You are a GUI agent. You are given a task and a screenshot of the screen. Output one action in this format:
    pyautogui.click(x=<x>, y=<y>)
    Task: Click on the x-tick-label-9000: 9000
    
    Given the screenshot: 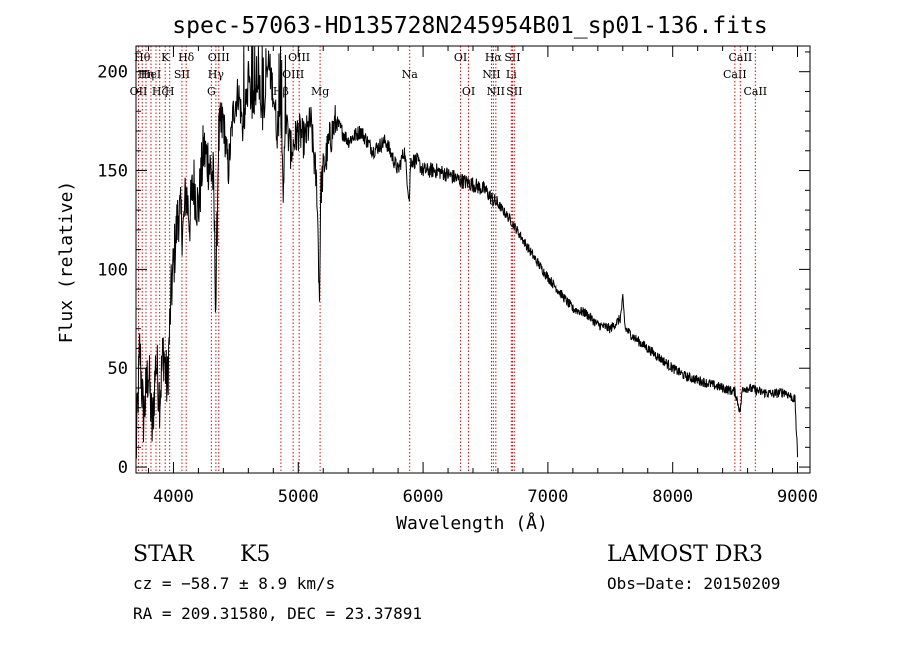 What is the action you would take?
    pyautogui.click(x=797, y=497)
    